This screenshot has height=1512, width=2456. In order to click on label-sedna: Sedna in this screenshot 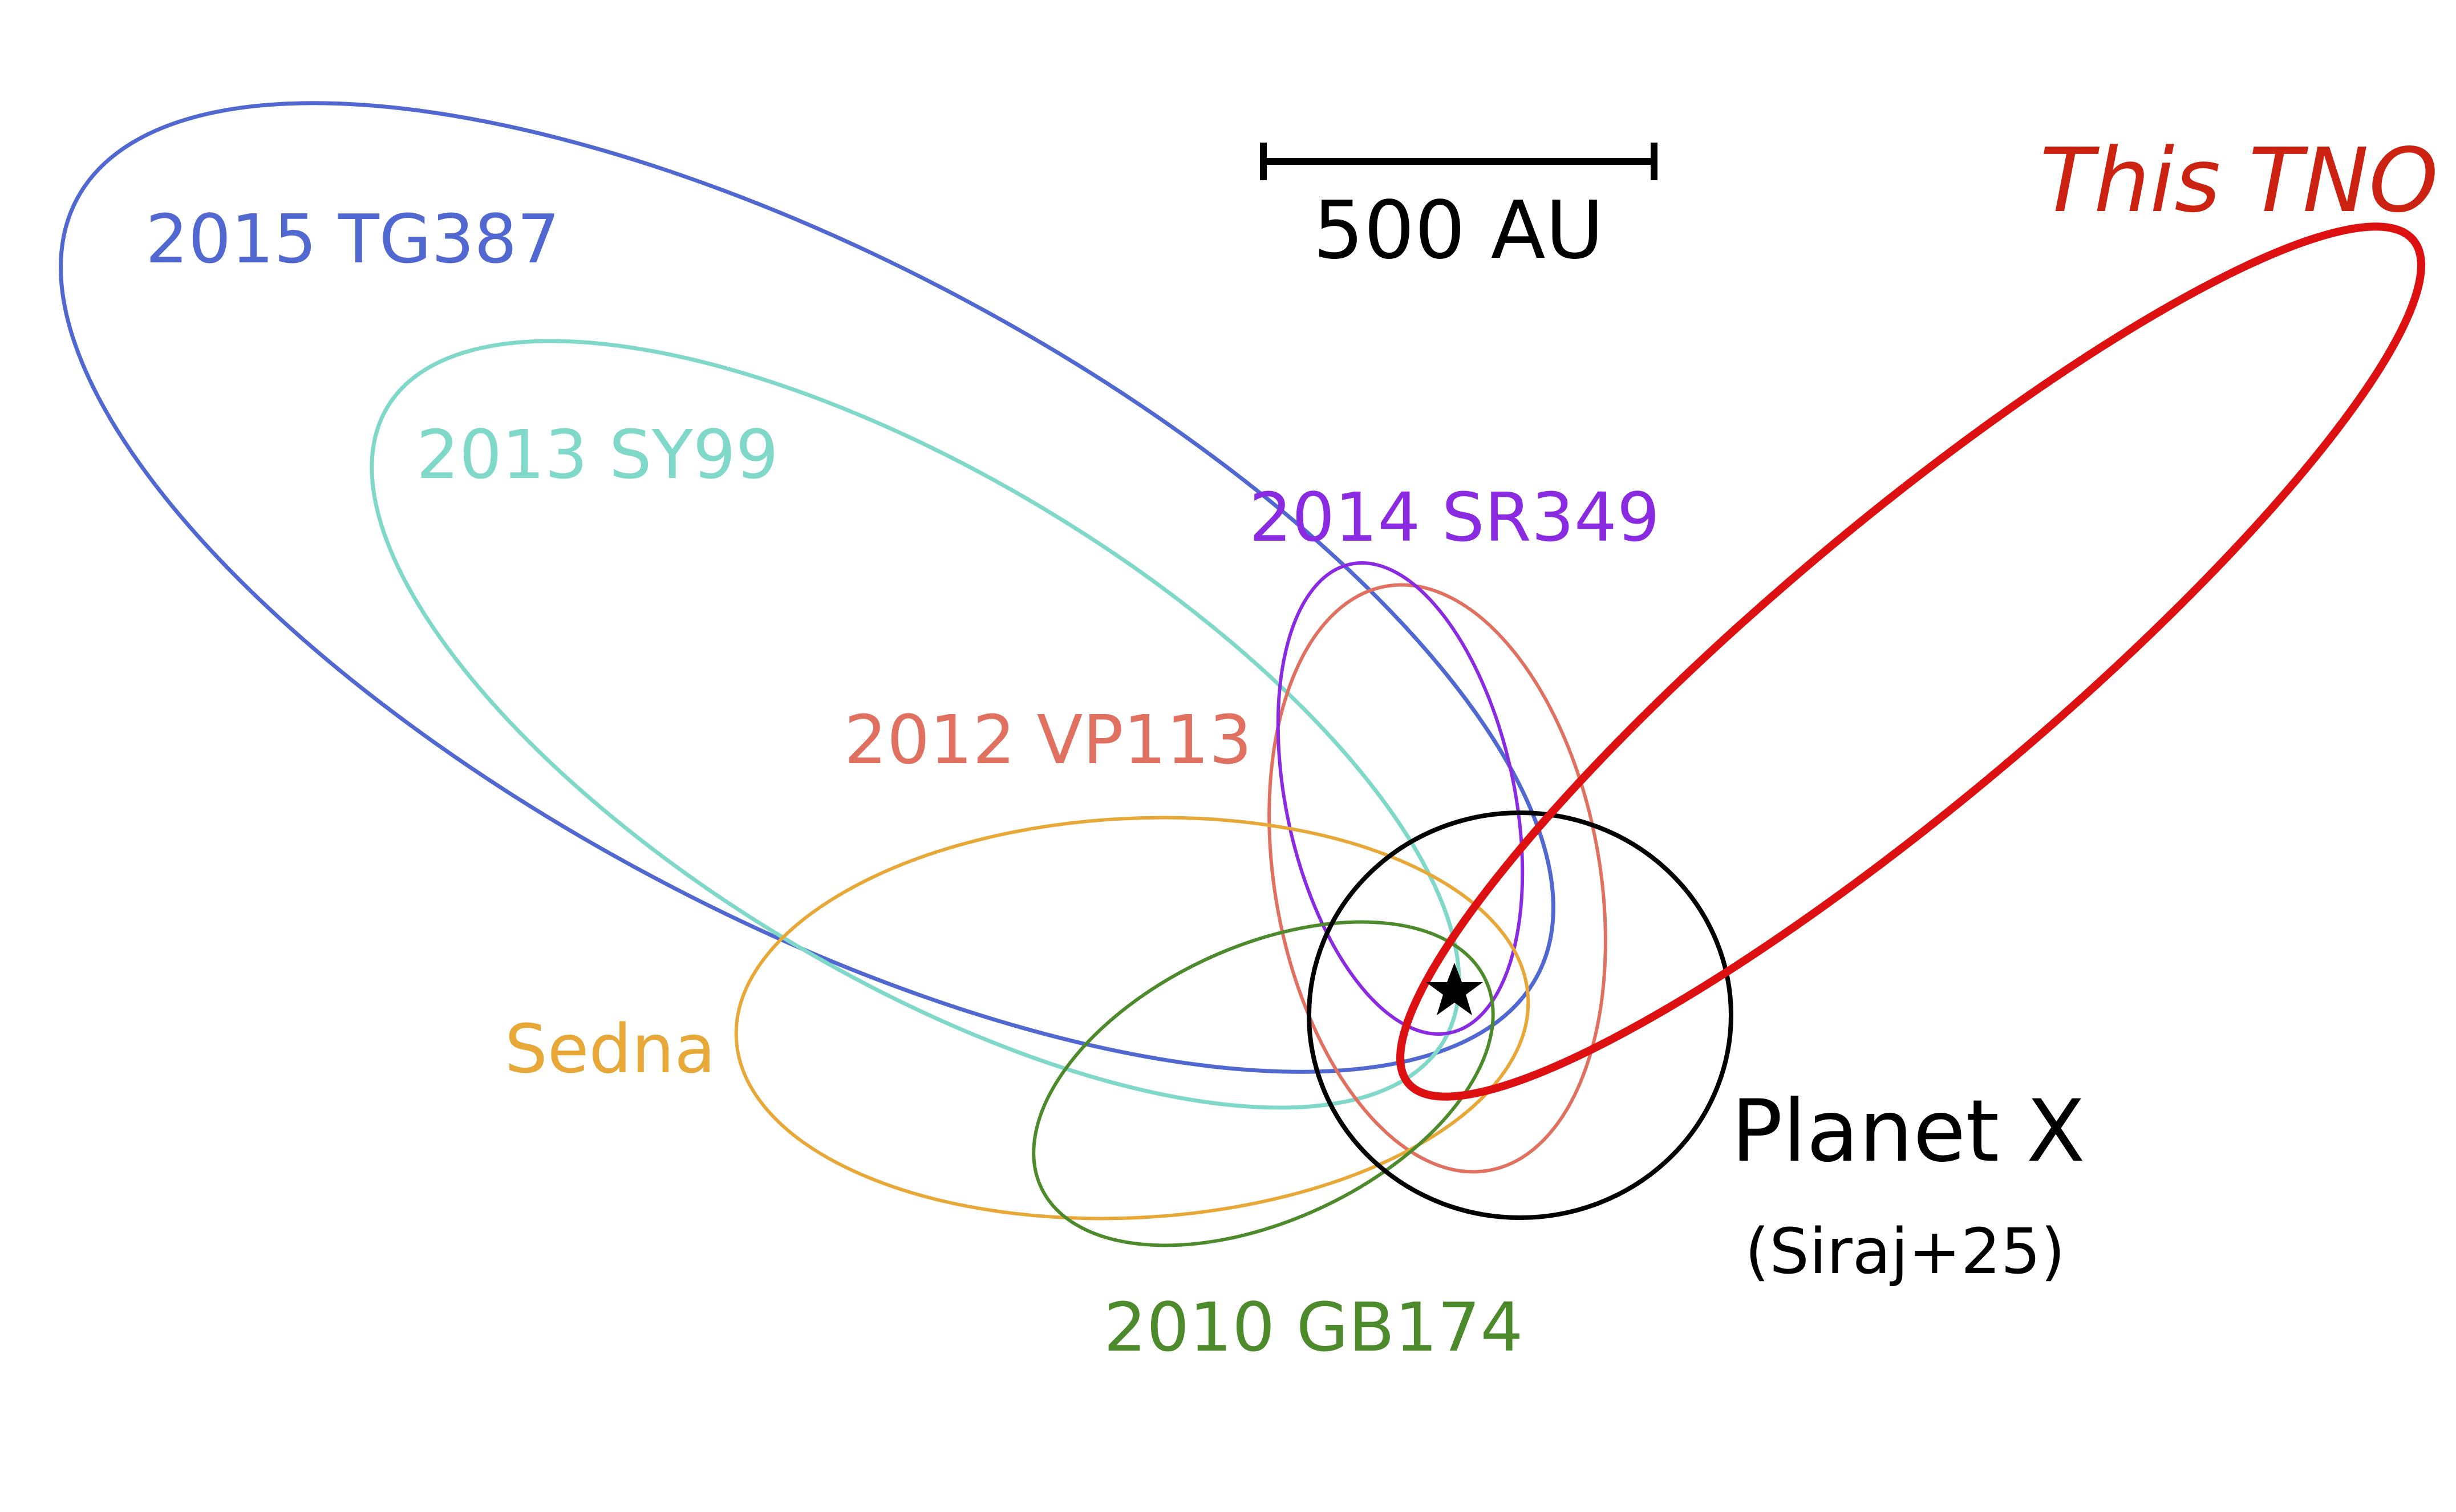, I will do `click(611, 1049)`.